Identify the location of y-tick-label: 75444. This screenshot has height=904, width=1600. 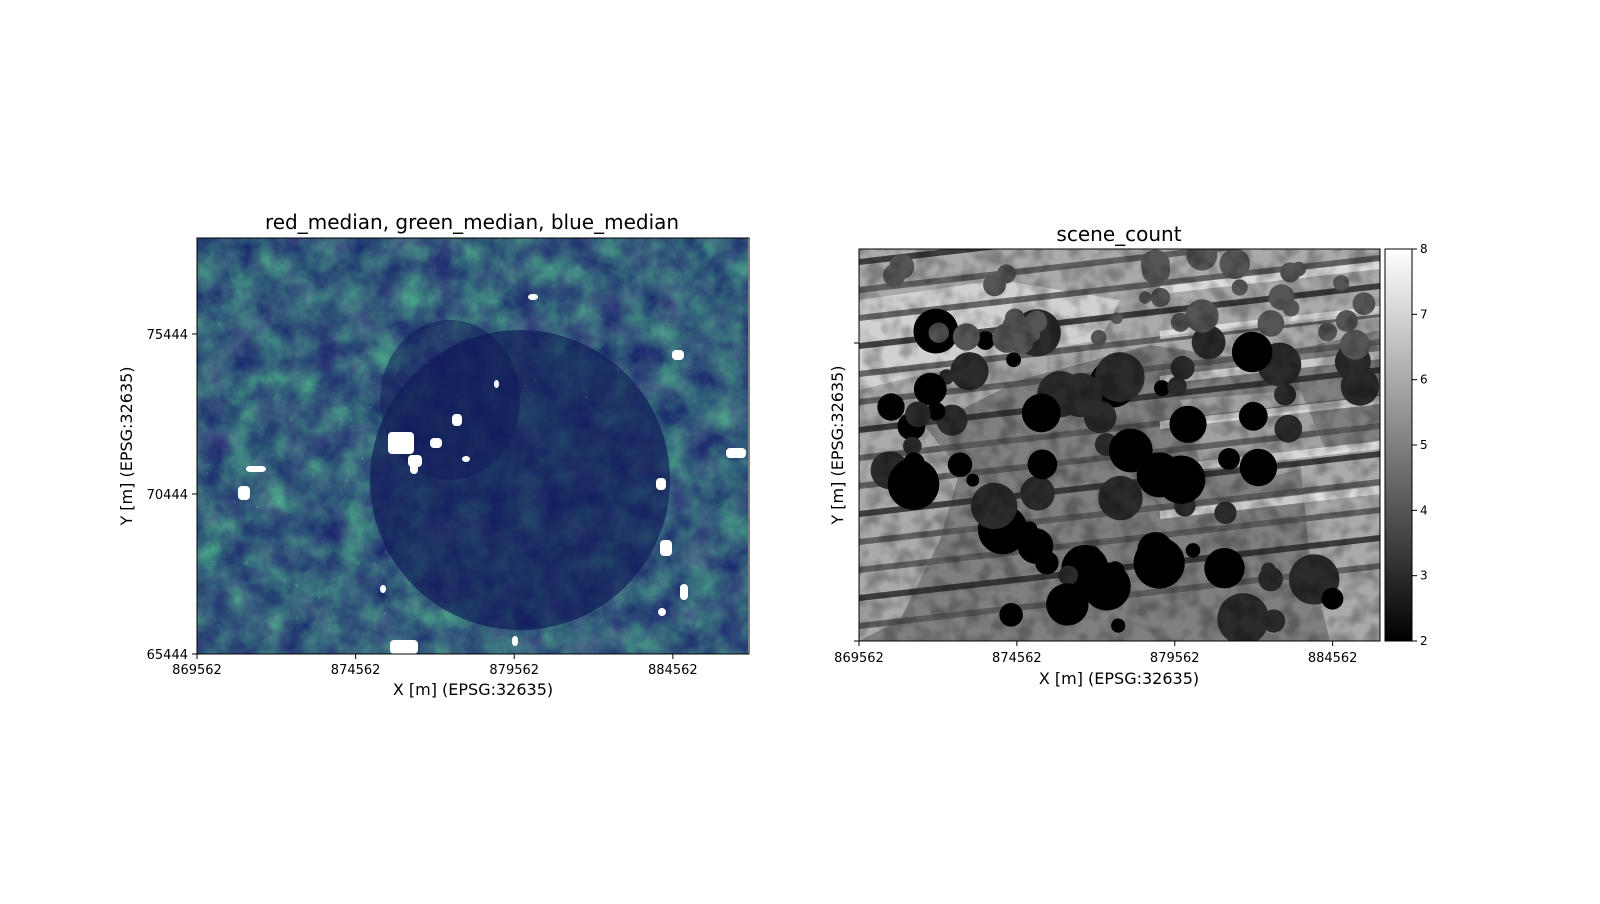
(167, 335).